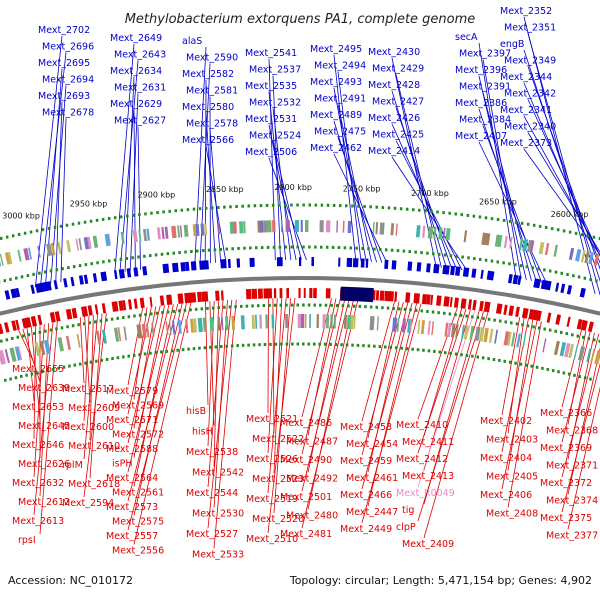 The width and height of the screenshot is (600, 600). What do you see at coordinates (212, 452) in the screenshot?
I see `gene-label-reverse: Mext_2538` at bounding box center [212, 452].